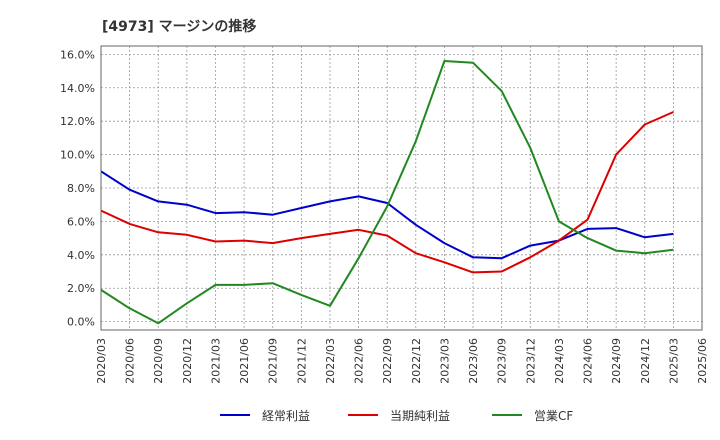 The image size is (720, 440). What do you see at coordinates (673, 361) in the screenshot?
I see `x-tick-label: 2025/03` at bounding box center [673, 361].